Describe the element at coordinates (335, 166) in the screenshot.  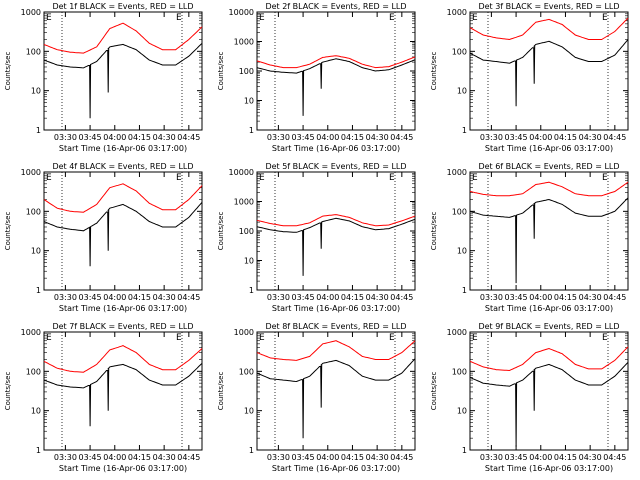
I see `panel-title: Det 5f BLACK = Events, RED = LLD` at that location.